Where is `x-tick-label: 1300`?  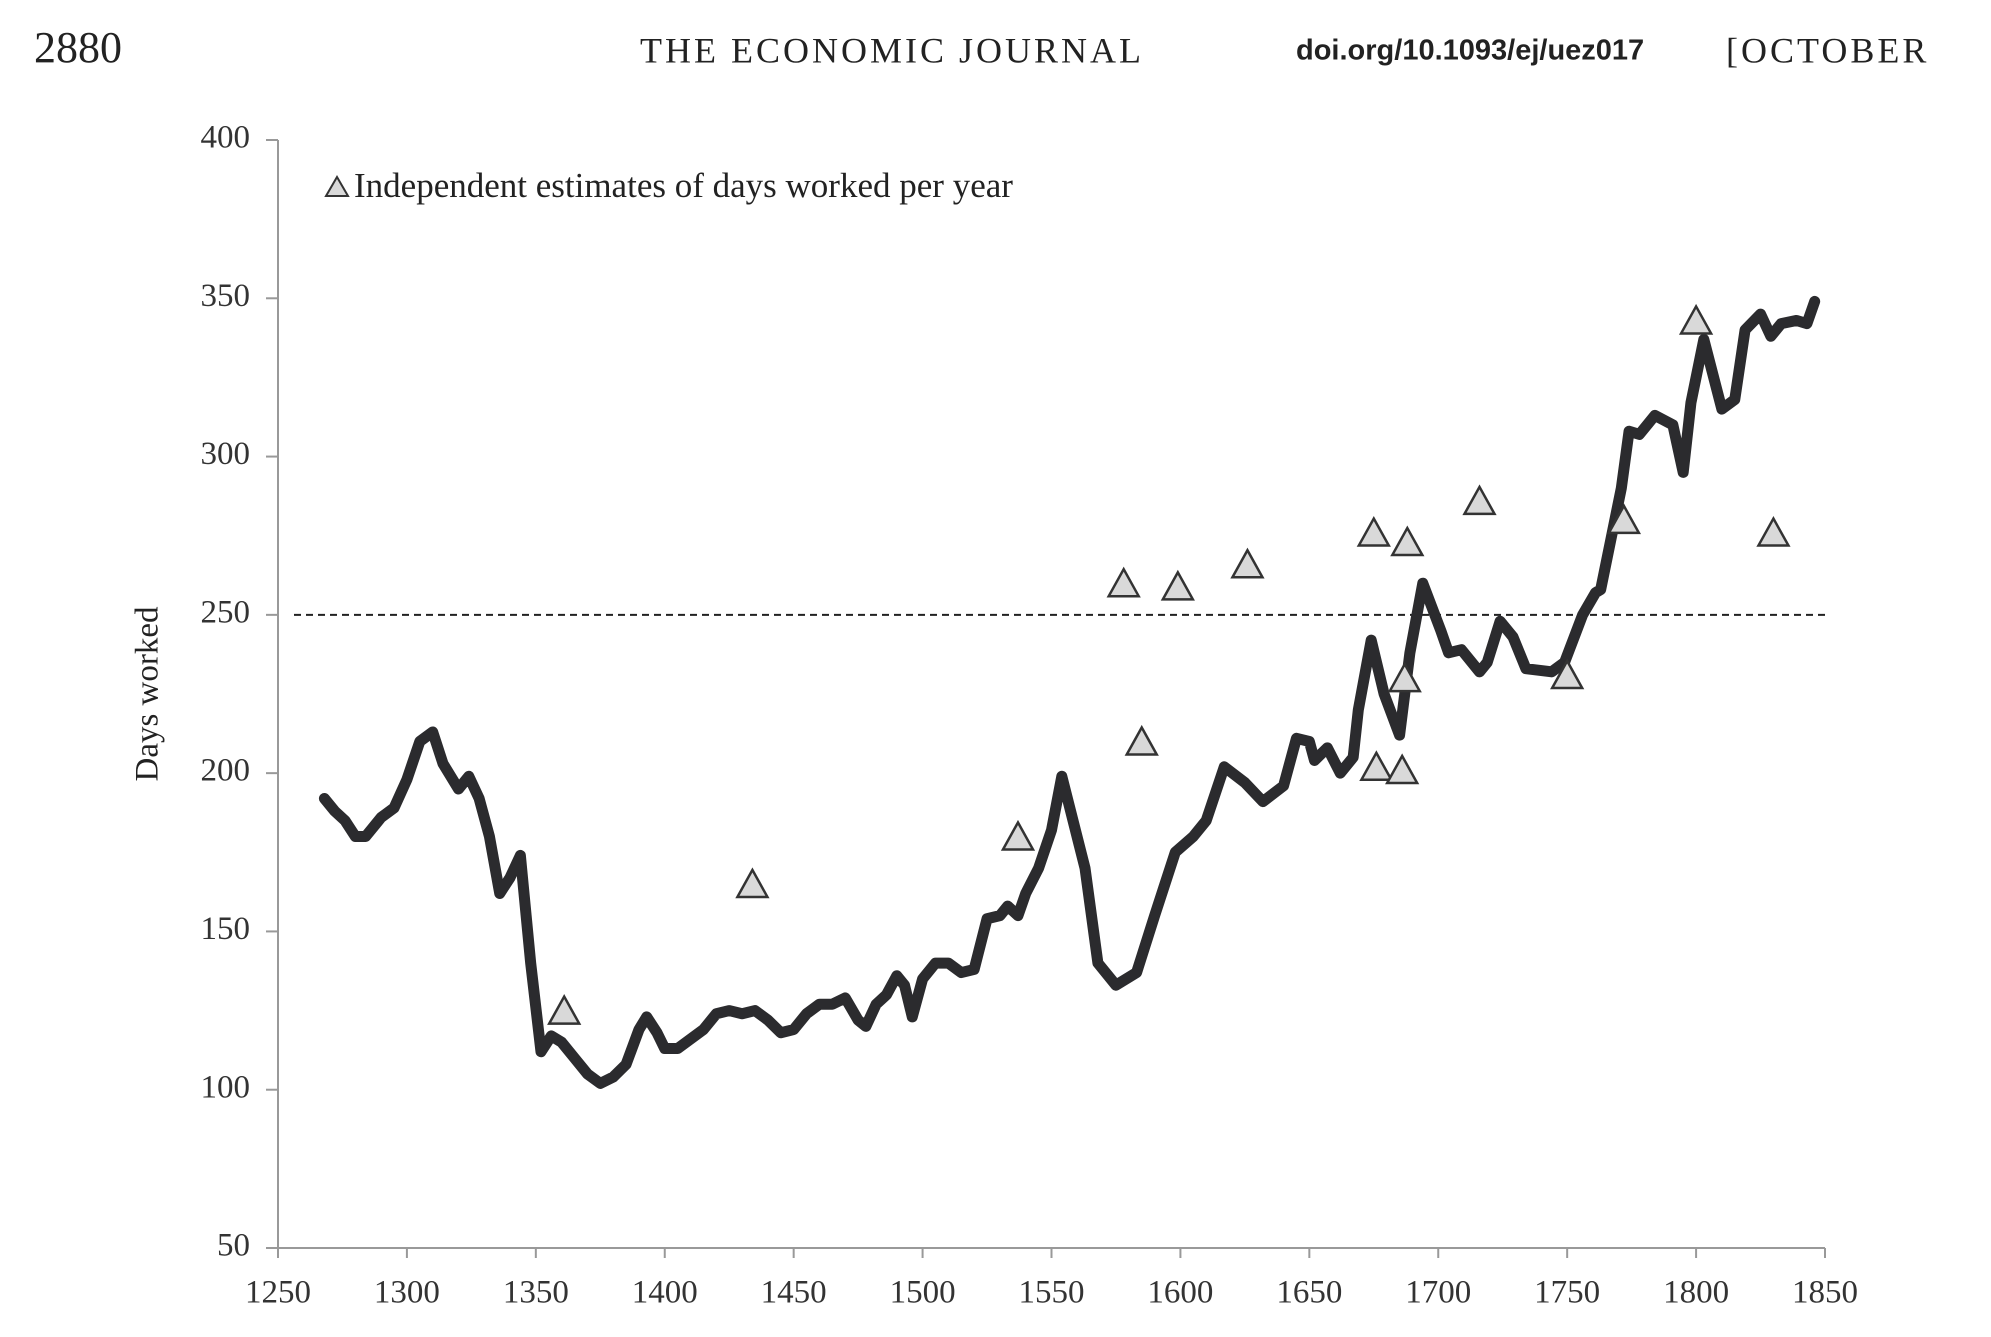
x-tick-label: 1300 is located at coordinates (407, 1293).